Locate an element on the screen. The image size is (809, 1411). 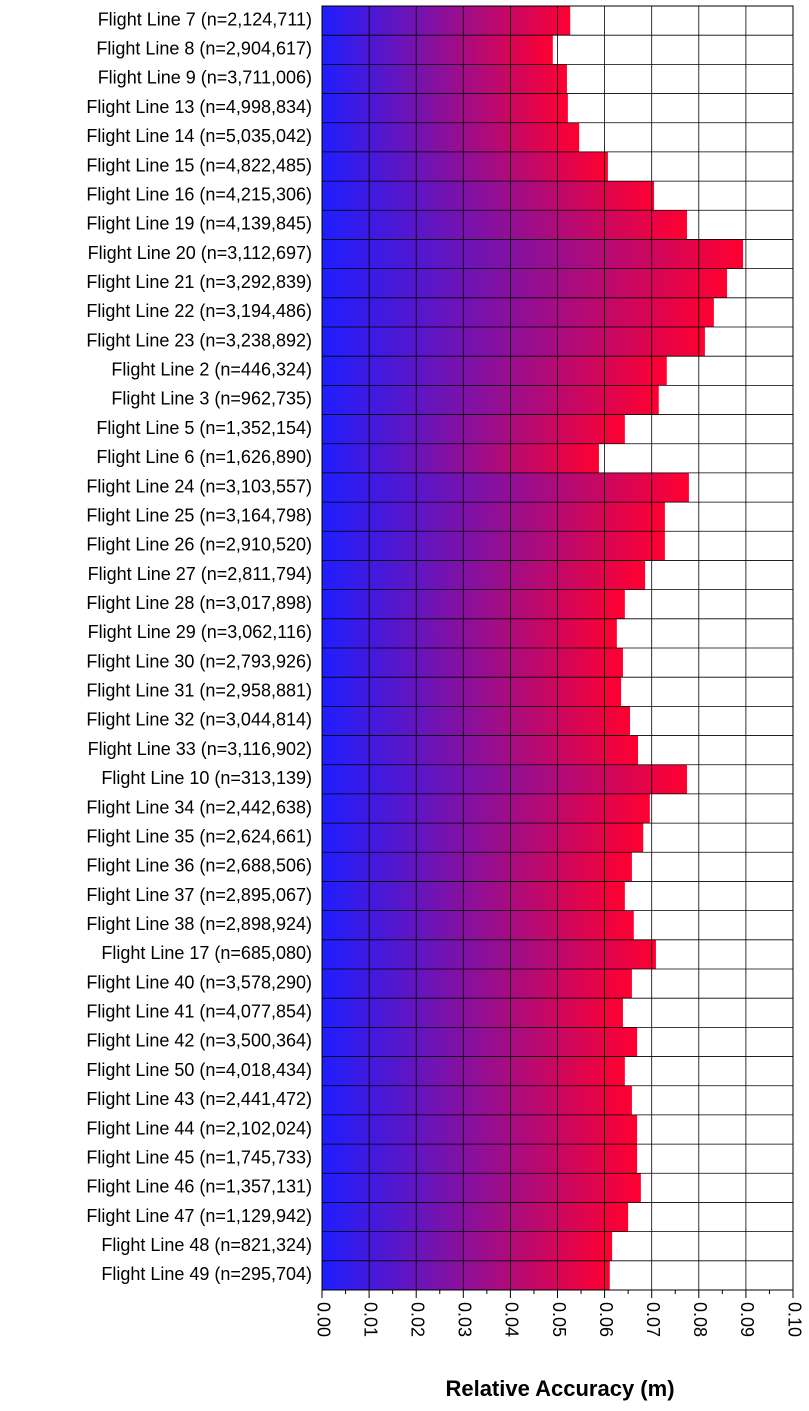
y-tick-label: Flight Line 3 (n=962,735) is located at coordinates (211, 399).